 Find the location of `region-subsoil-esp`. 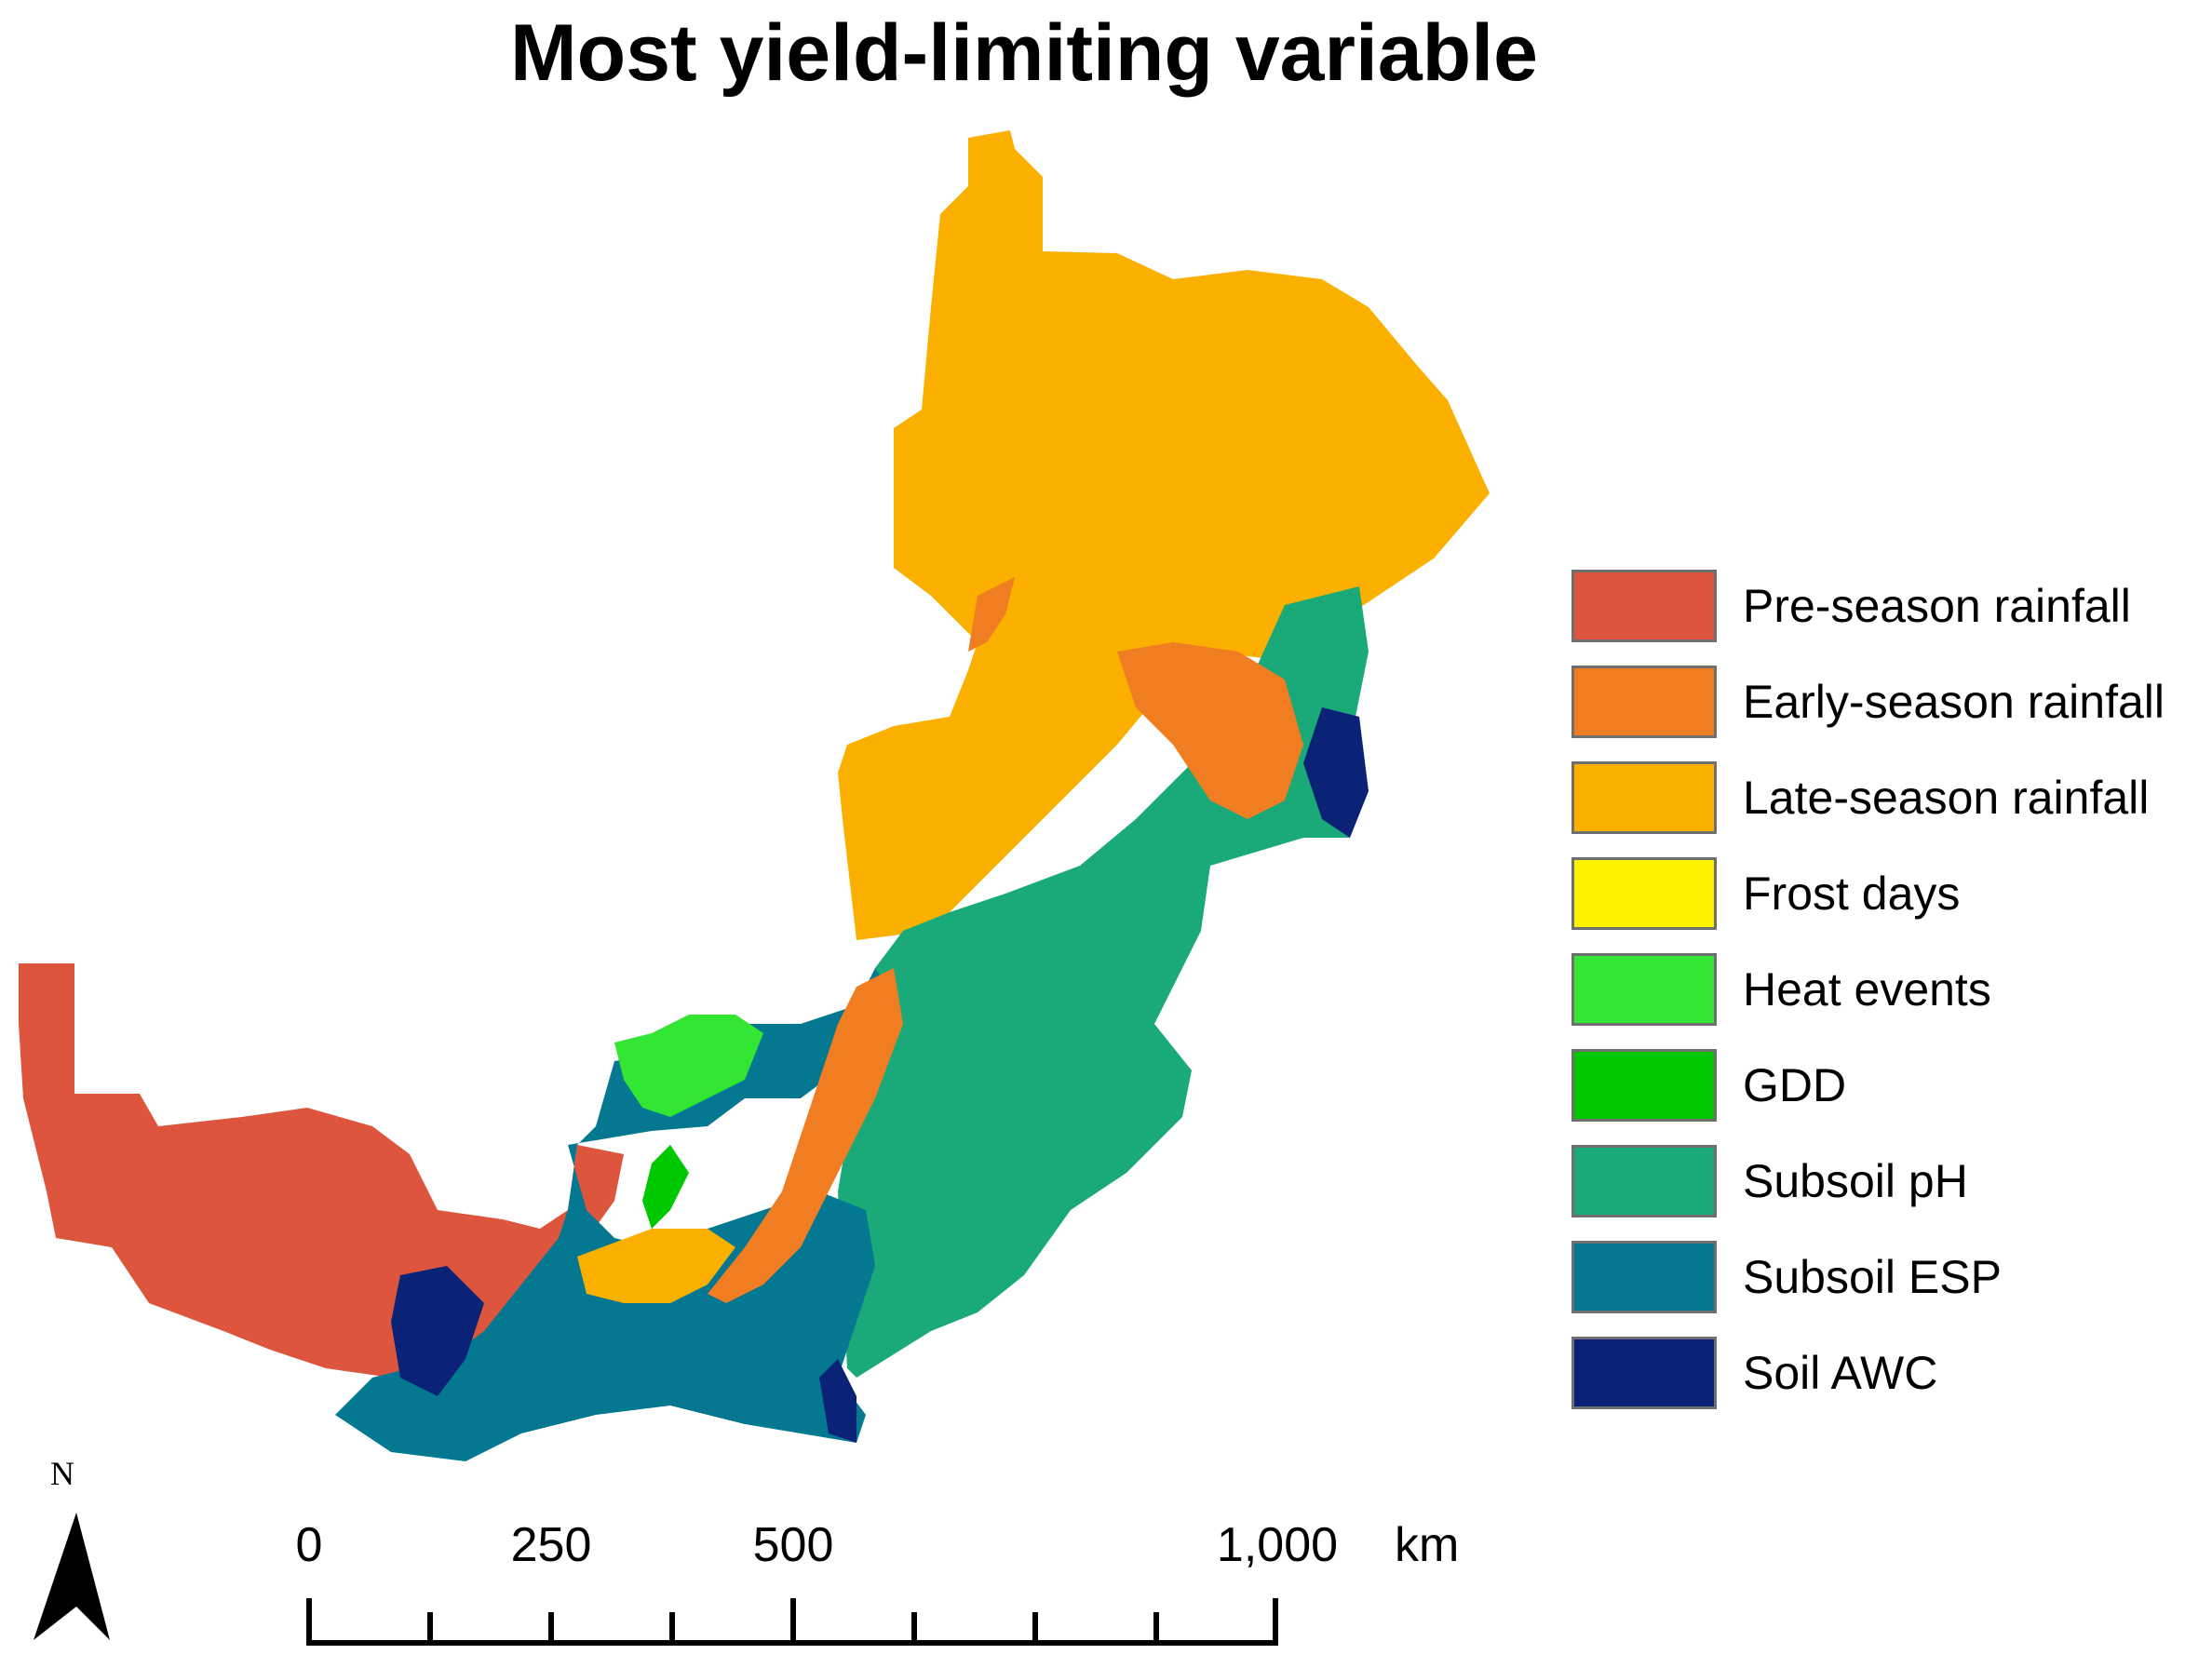

region-subsoil-esp is located at coordinates (614, 1214).